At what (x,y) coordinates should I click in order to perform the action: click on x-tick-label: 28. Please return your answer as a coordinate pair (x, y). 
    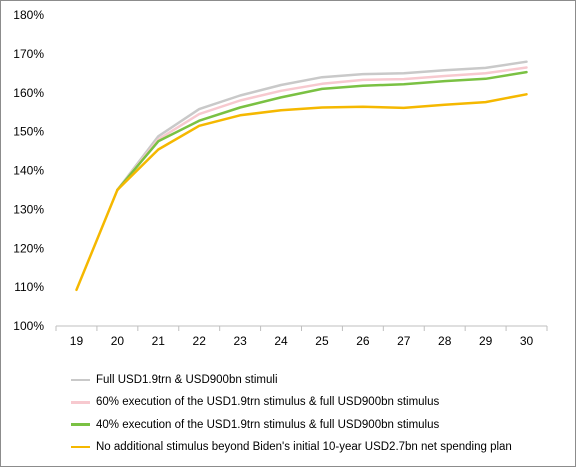
    Looking at the image, I should click on (445, 341).